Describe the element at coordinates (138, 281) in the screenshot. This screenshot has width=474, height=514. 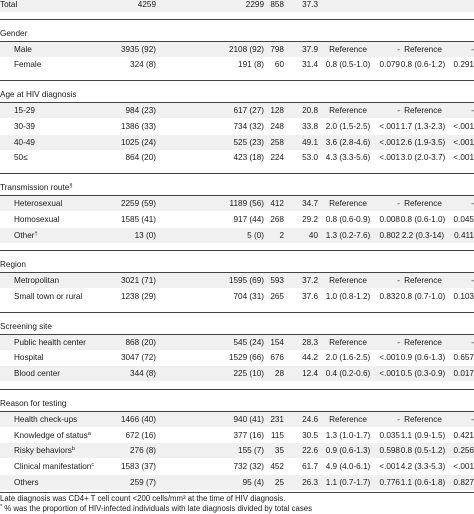
I see `cell-value: 3021 (71)` at that location.